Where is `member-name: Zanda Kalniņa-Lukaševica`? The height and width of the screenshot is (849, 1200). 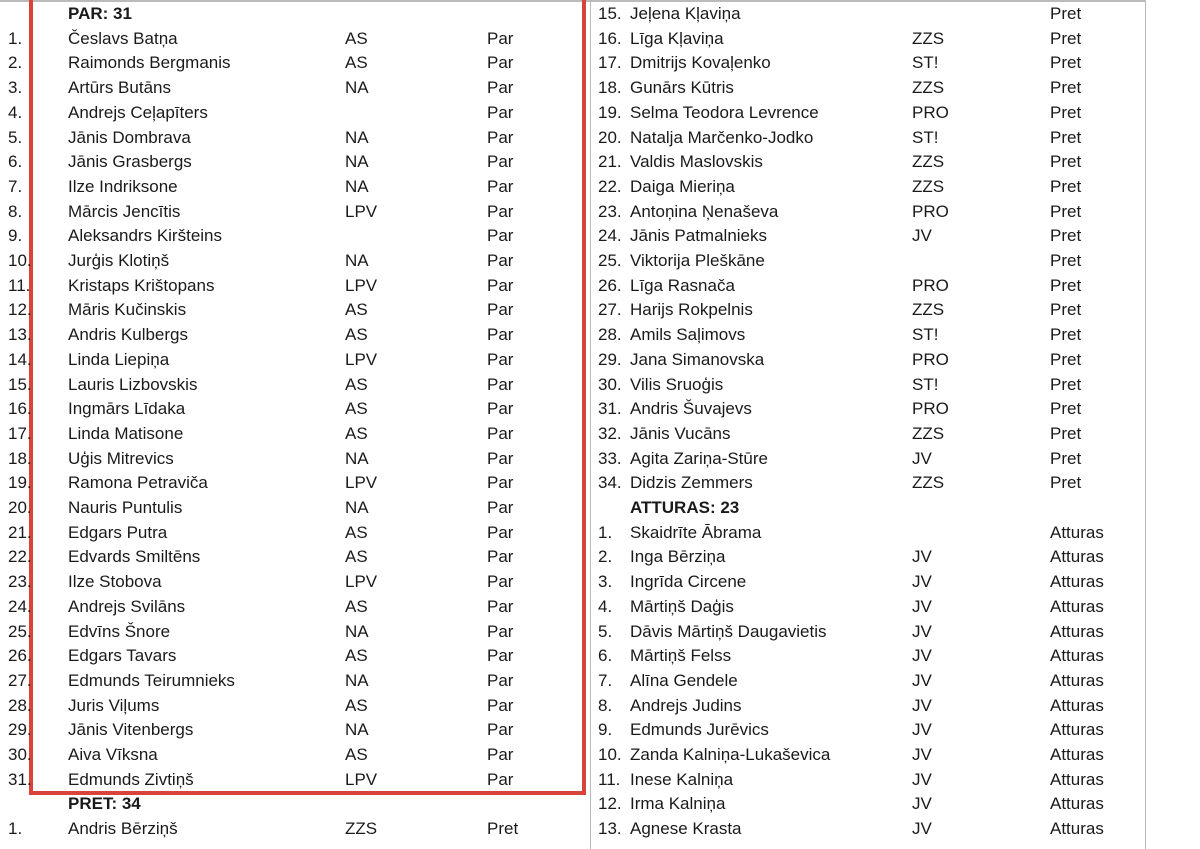
member-name: Zanda Kalniņa-Lukaševica is located at coordinates (730, 754).